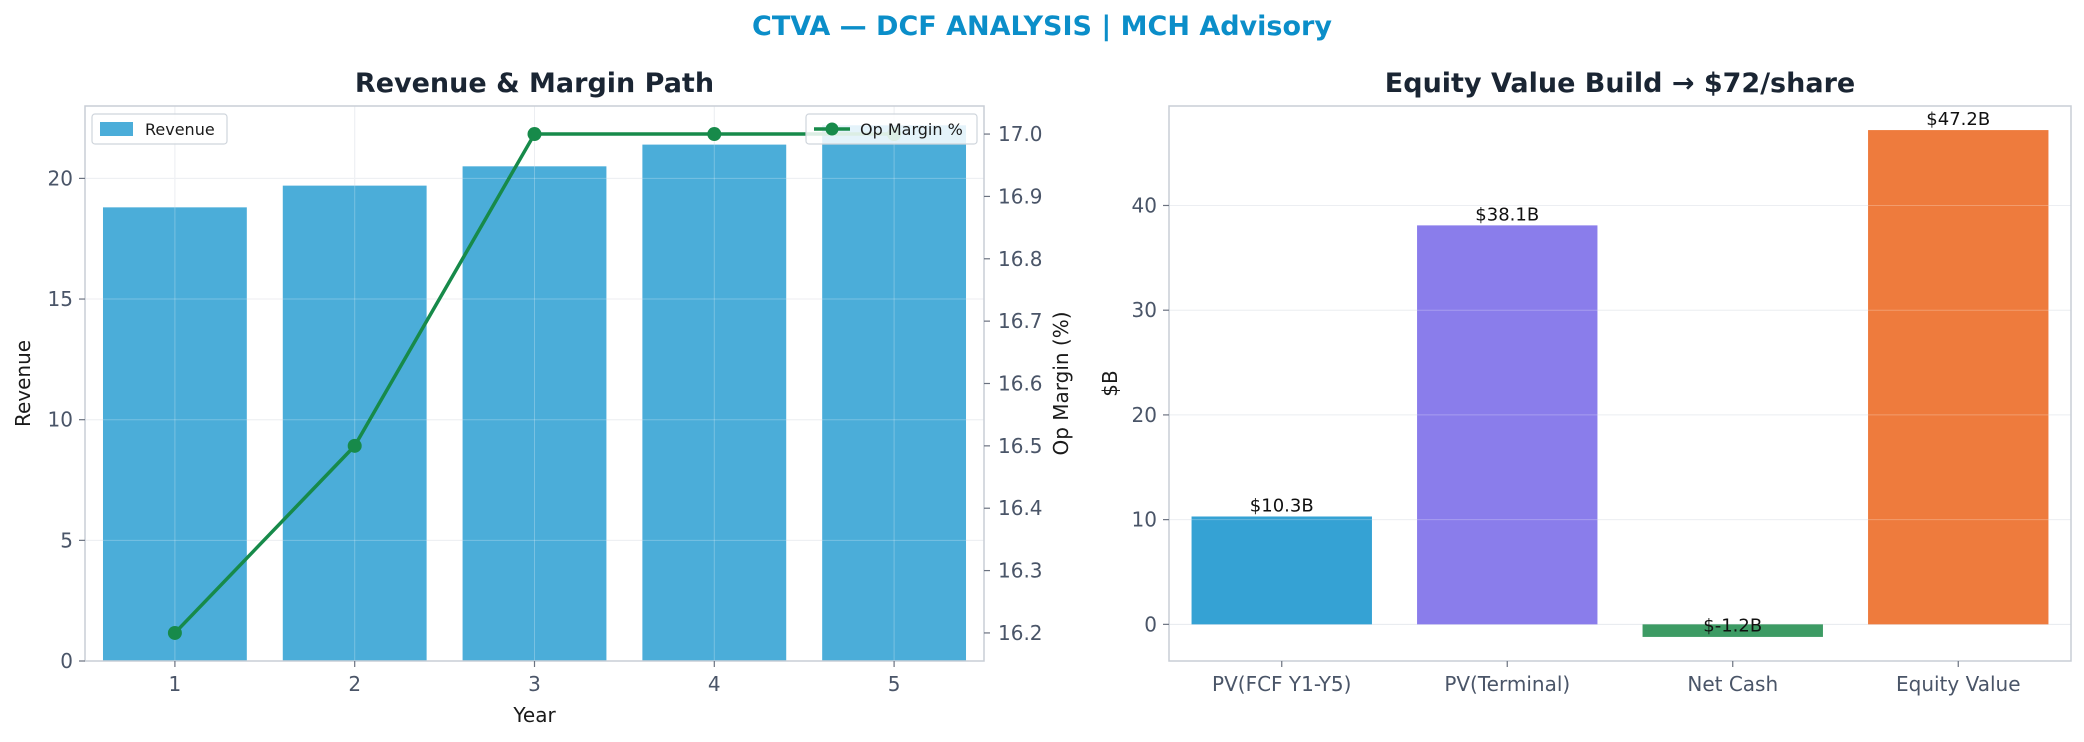 This screenshot has height=742, width=2084. Describe the element at coordinates (1958, 684) in the screenshot. I see `x-tick-label-equity-value: Equity Value` at that location.